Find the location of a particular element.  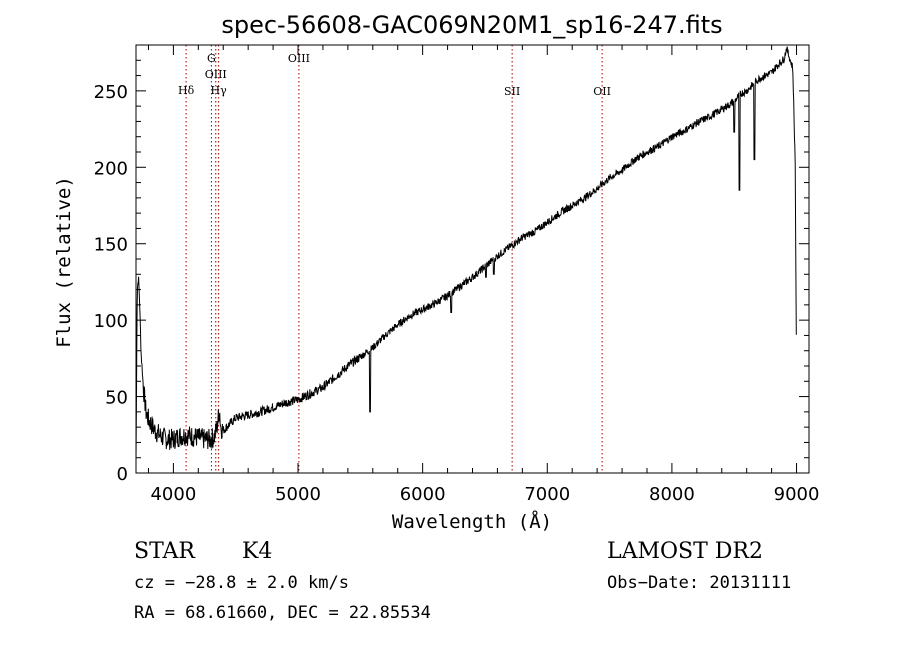

x-tick-label: 6000 is located at coordinates (423, 494).